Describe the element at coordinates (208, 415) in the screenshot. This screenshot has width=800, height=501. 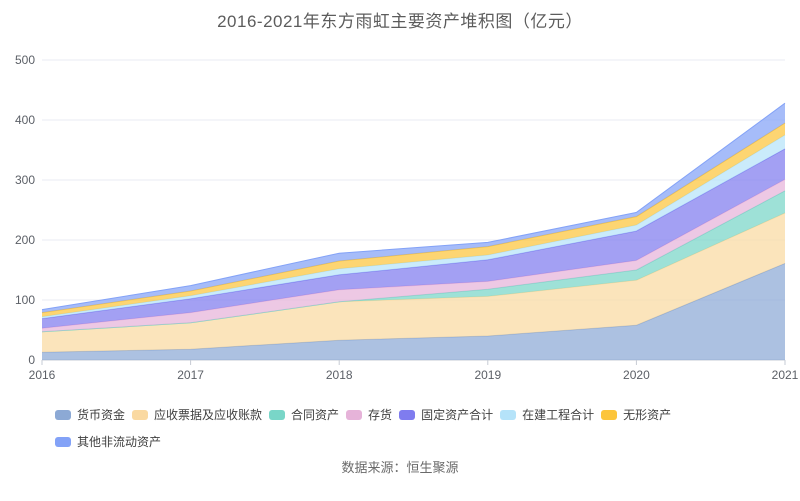
I see `legend-label: 应收票据及应收账款` at that location.